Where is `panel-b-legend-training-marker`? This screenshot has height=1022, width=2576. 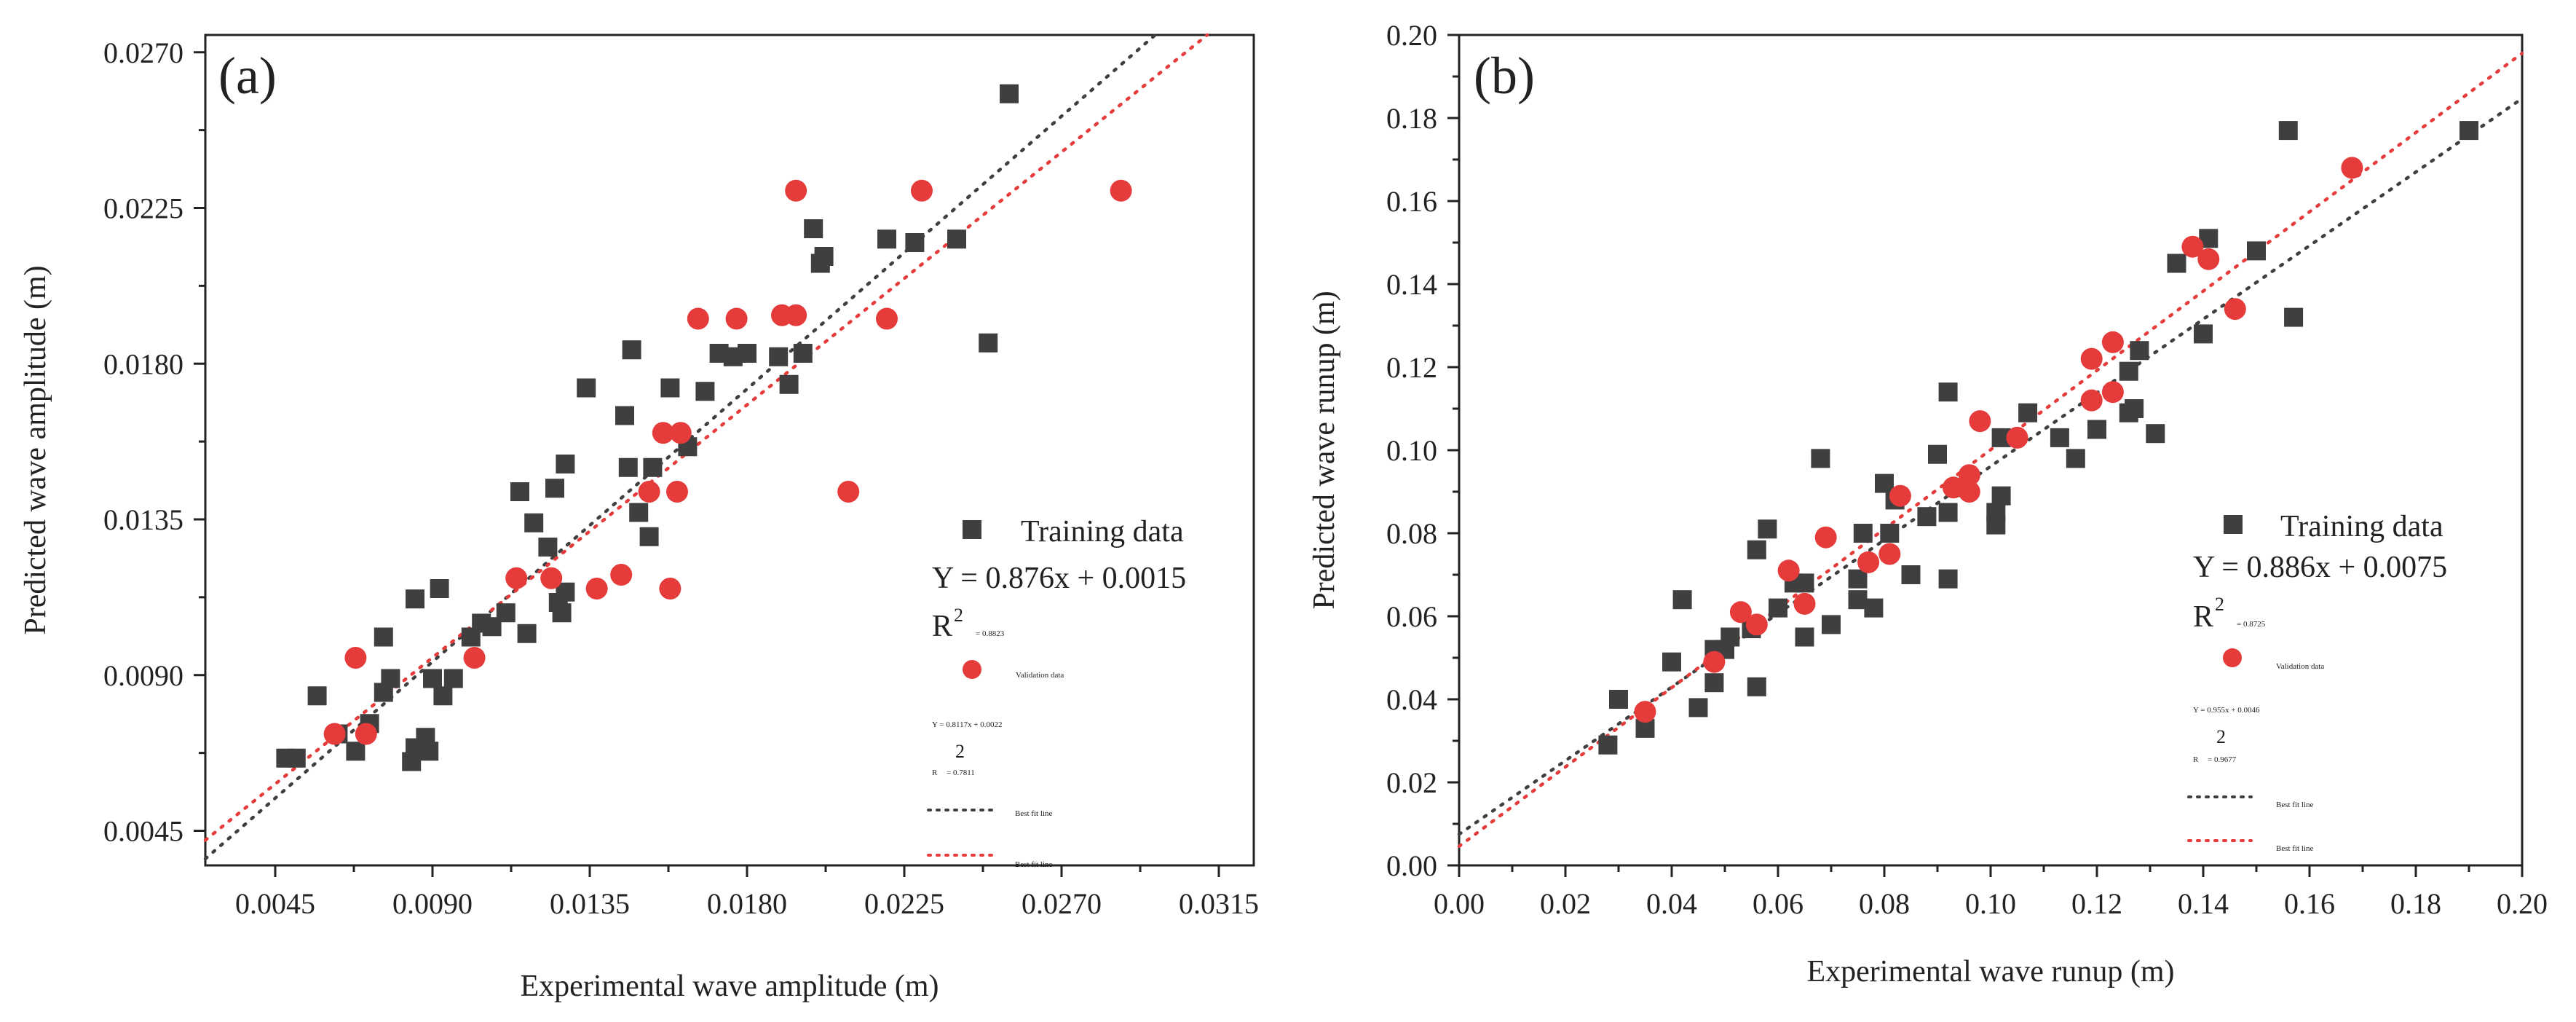
panel-b-legend-training-marker is located at coordinates (2233, 524).